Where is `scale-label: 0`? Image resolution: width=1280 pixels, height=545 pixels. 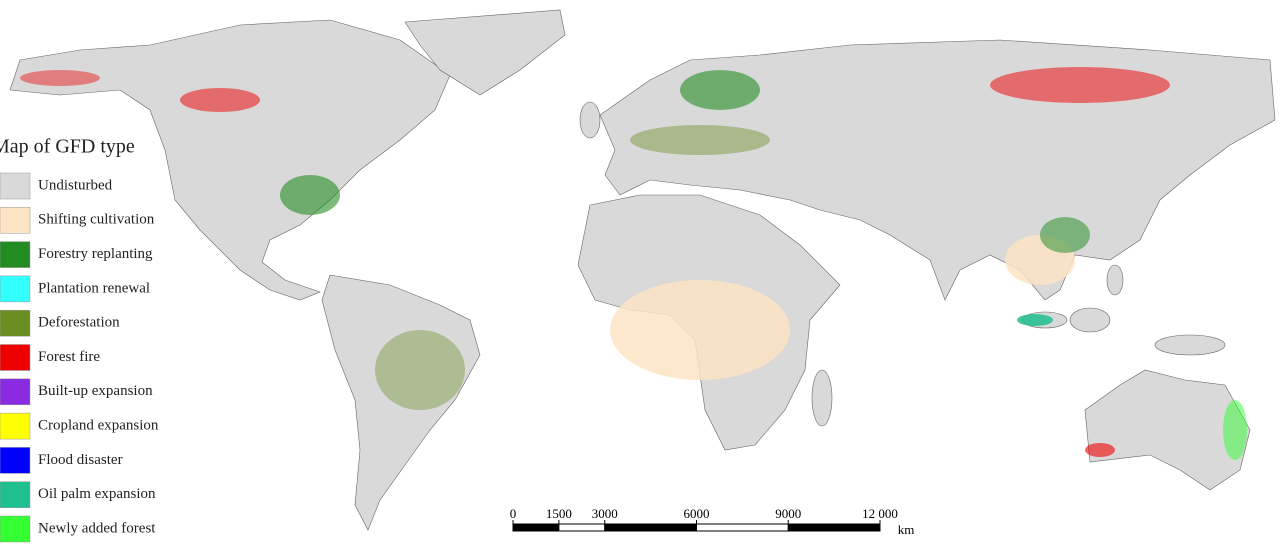 scale-label: 0 is located at coordinates (513, 513).